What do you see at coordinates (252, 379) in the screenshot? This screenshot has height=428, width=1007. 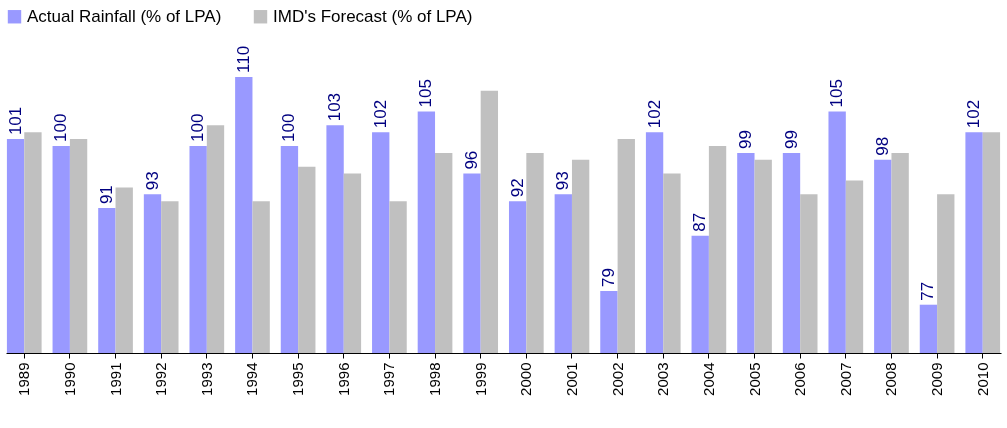 I see `x-tick-label: 1994` at bounding box center [252, 379].